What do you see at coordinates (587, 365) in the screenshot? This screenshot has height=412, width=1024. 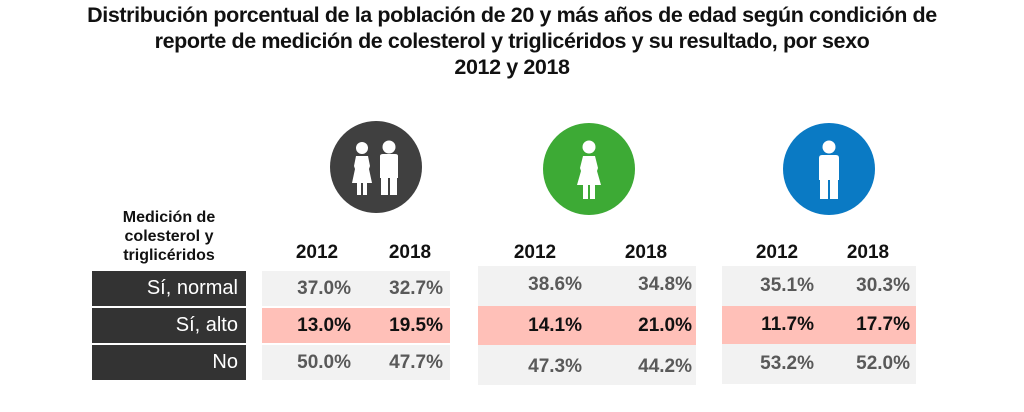 I see `table-row: 47.3% 44.2%` at bounding box center [587, 365].